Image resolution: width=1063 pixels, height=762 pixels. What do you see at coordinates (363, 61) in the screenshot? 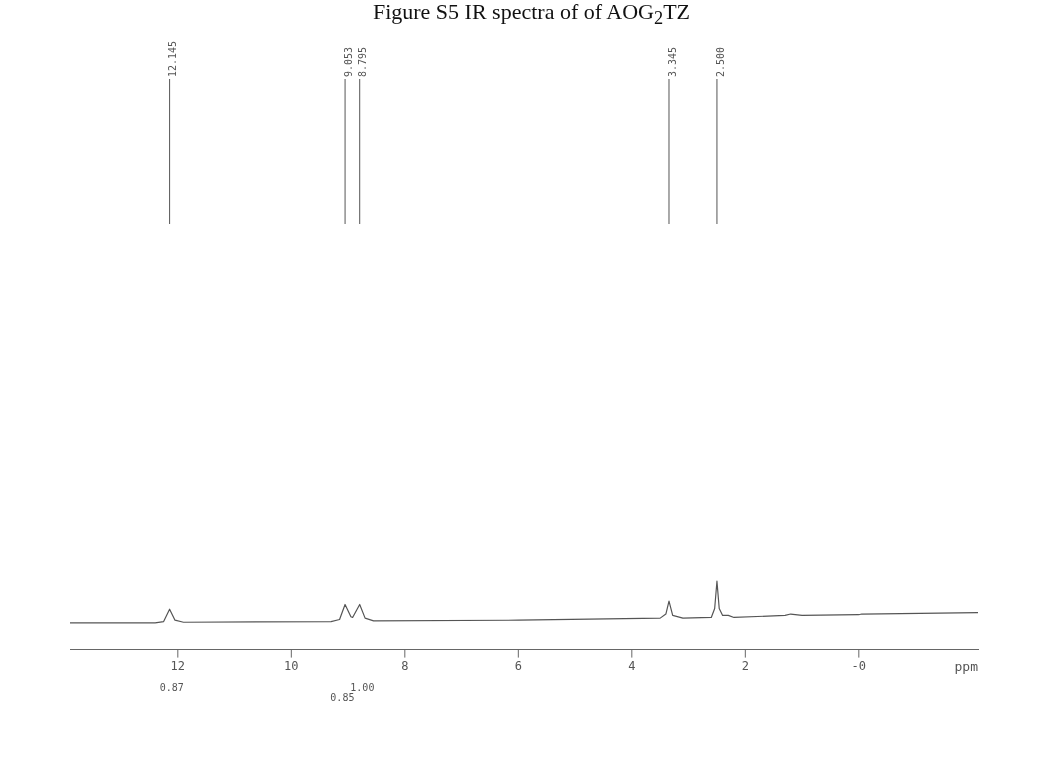
I see `ref-line-label: 8.795` at bounding box center [363, 61].